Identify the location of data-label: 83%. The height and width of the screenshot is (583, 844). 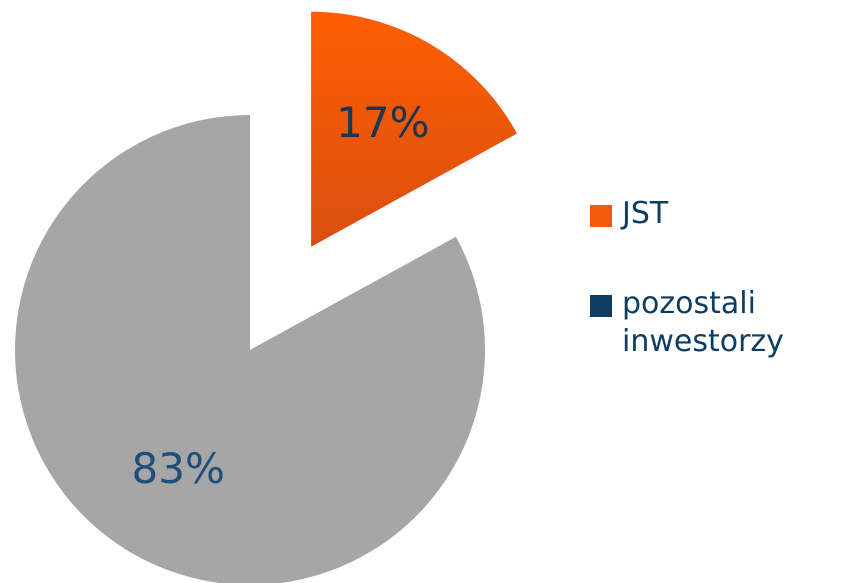
(178, 468).